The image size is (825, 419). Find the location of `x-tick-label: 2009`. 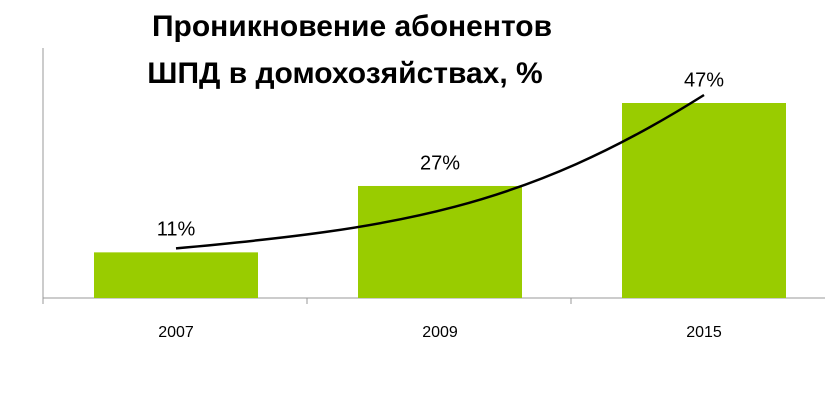

x-tick-label: 2009 is located at coordinates (440, 332).